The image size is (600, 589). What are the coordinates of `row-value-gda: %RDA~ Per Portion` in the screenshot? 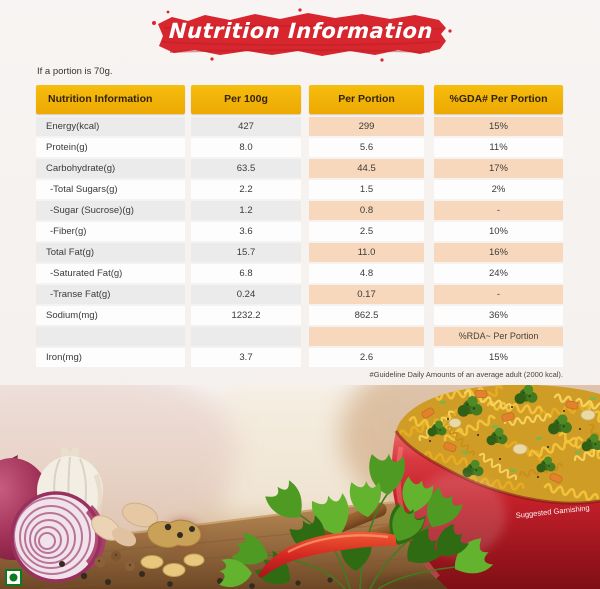 It's located at (498, 336).